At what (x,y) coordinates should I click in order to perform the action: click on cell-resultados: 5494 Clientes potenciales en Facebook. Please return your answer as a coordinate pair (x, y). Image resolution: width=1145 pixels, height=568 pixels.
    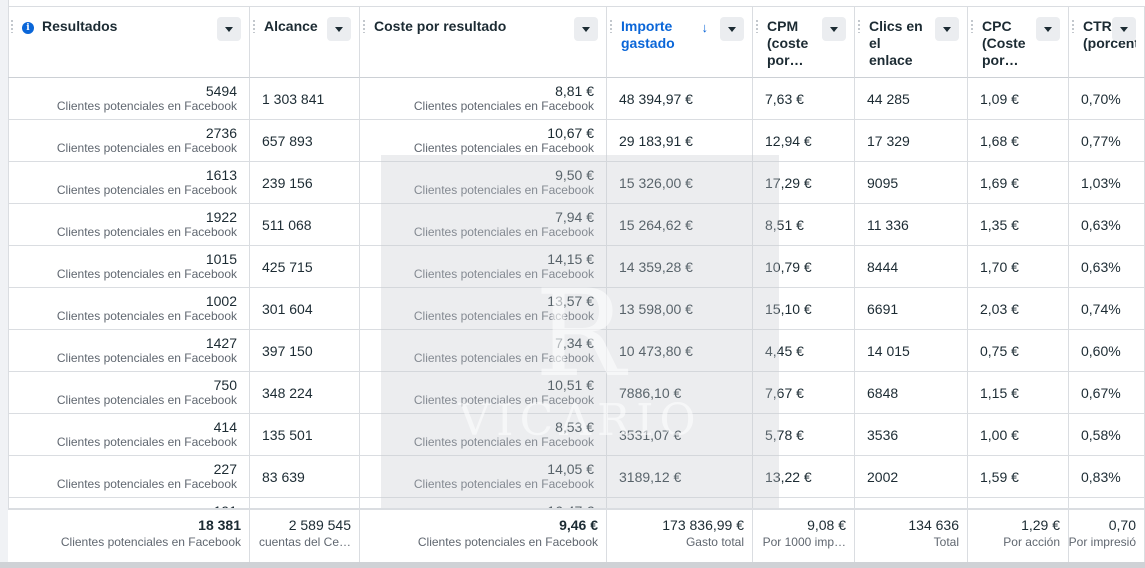
    Looking at the image, I should click on (129, 99).